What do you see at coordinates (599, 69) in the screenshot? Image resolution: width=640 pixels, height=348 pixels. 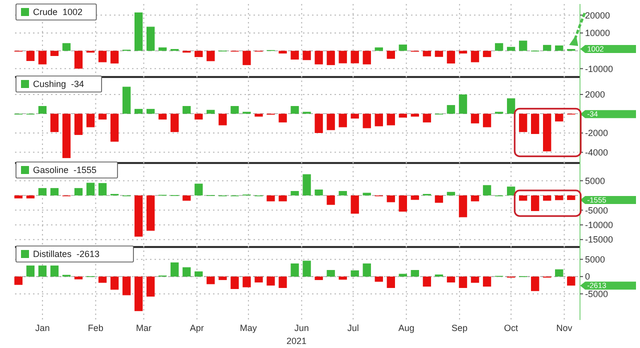 I see `y-tick-label: -10000` at bounding box center [599, 69].